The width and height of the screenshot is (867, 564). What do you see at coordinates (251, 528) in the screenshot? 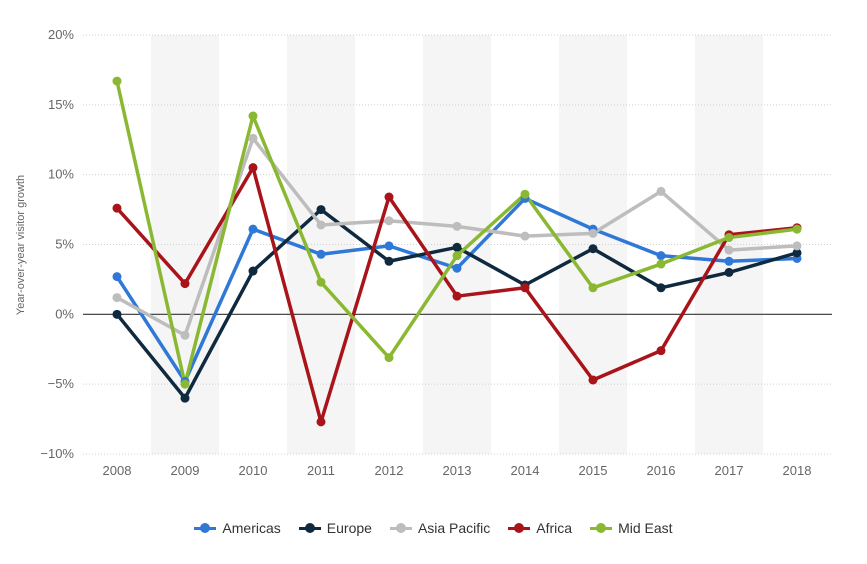
I see `legend-label: Americas` at bounding box center [251, 528].